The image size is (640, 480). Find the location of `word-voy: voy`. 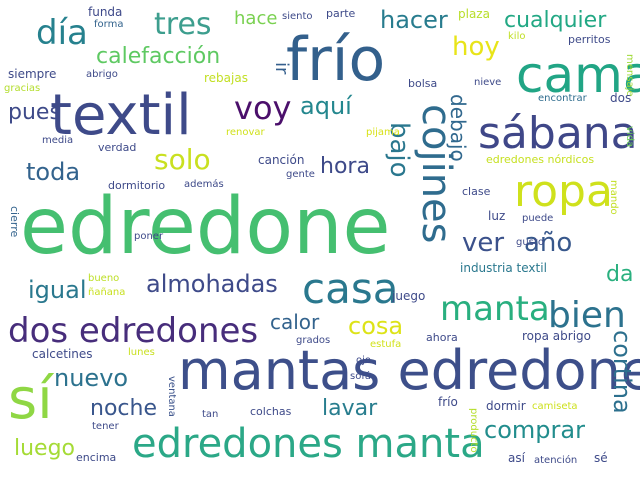

word-voy: voy is located at coordinates (263, 108).